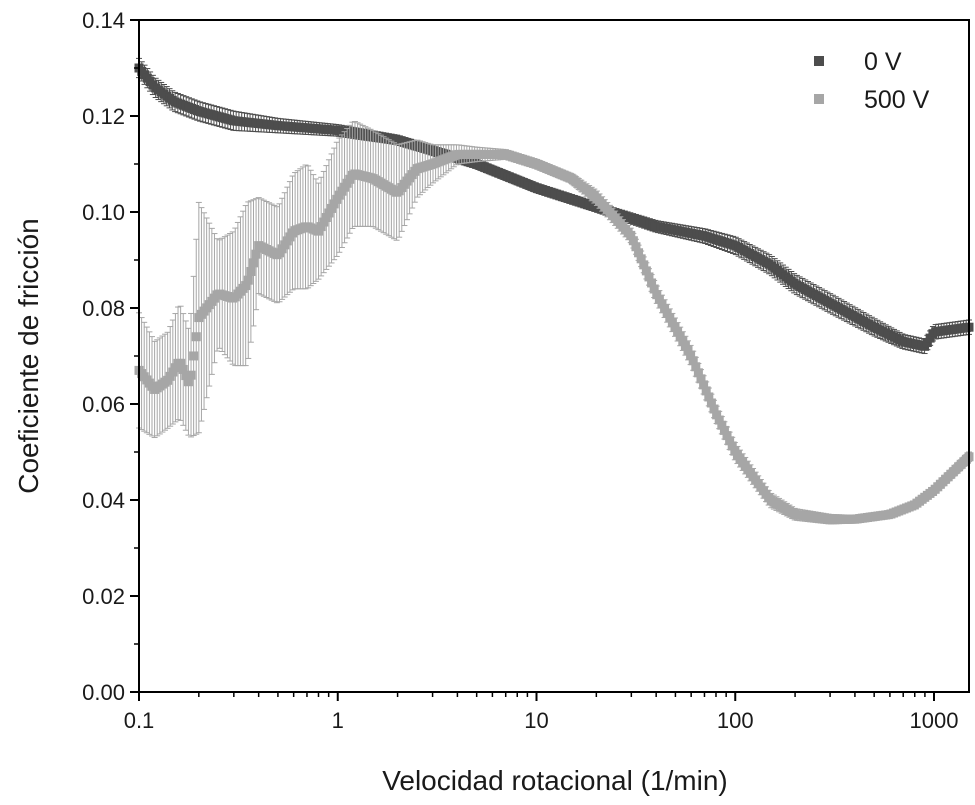  What do you see at coordinates (103, 500) in the screenshot?
I see `y-tick-label: 0.04` at bounding box center [103, 500].